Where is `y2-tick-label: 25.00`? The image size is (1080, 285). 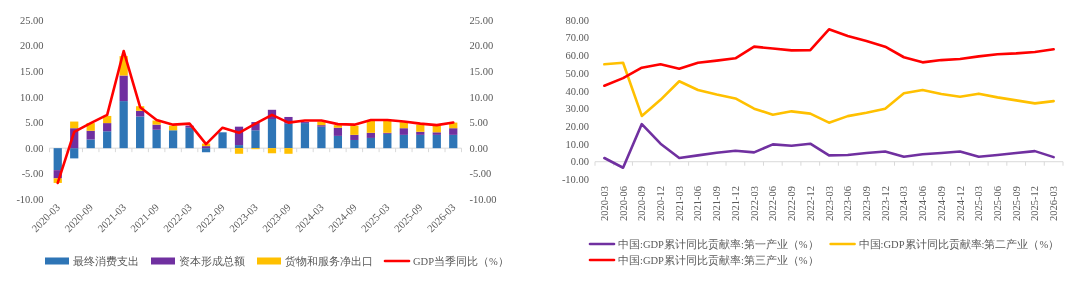
y2-tick-label: 25.00 is located at coordinates (481, 20).